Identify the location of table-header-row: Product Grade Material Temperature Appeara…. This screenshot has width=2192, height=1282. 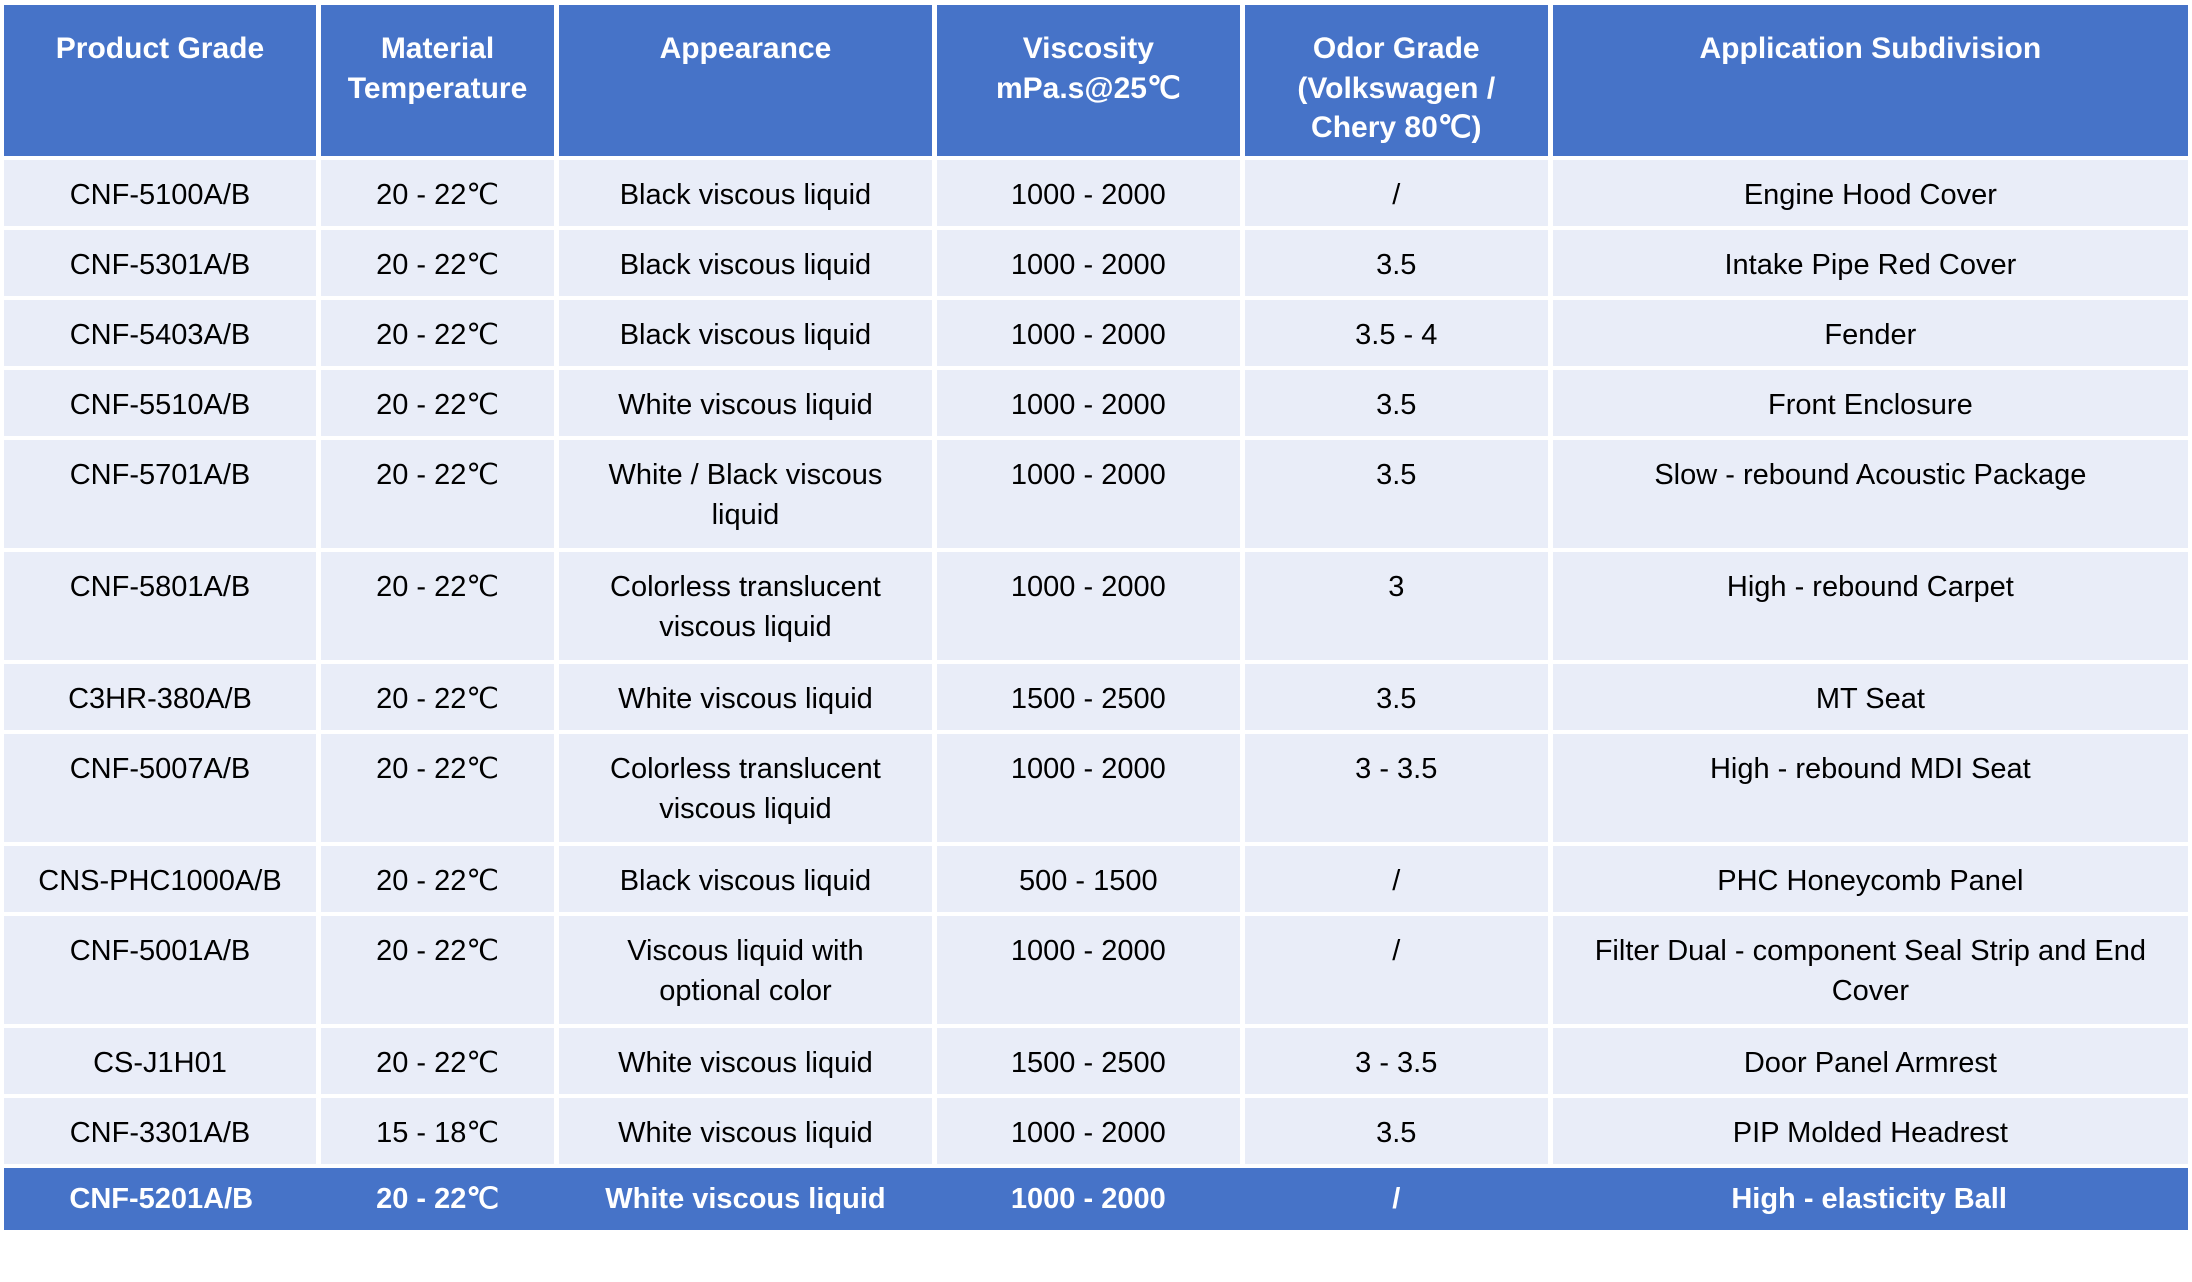
(1096, 81).